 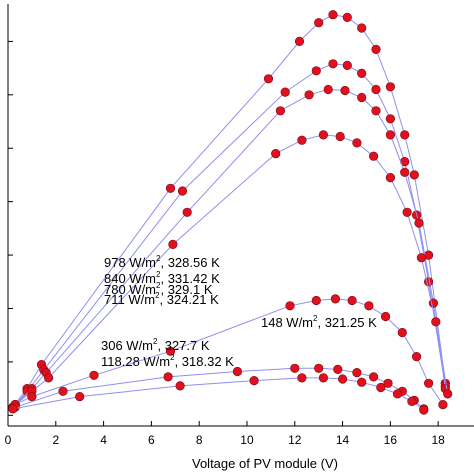 I want to click on x-tick-label: 12, so click(x=295, y=440).